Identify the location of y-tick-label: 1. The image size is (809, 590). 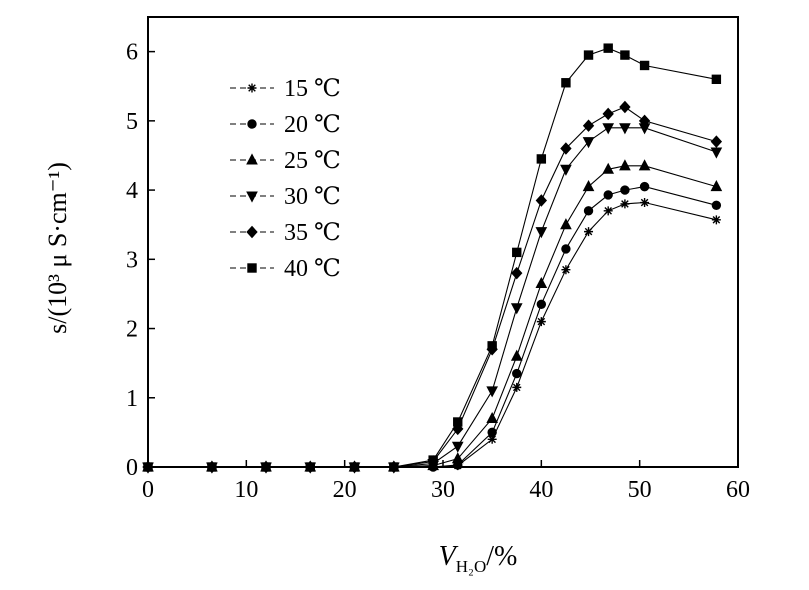
(132, 399).